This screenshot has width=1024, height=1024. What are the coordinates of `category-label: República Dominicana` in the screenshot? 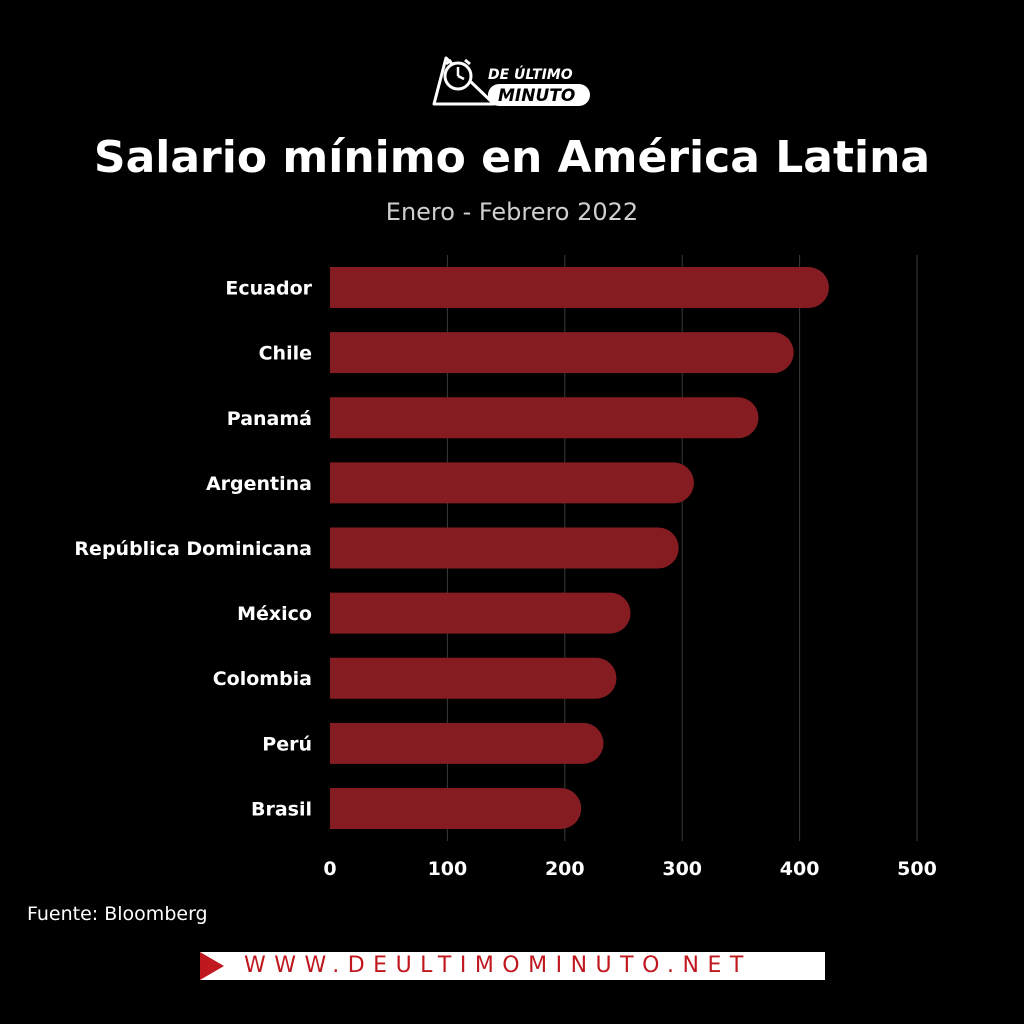 It's located at (193, 549).